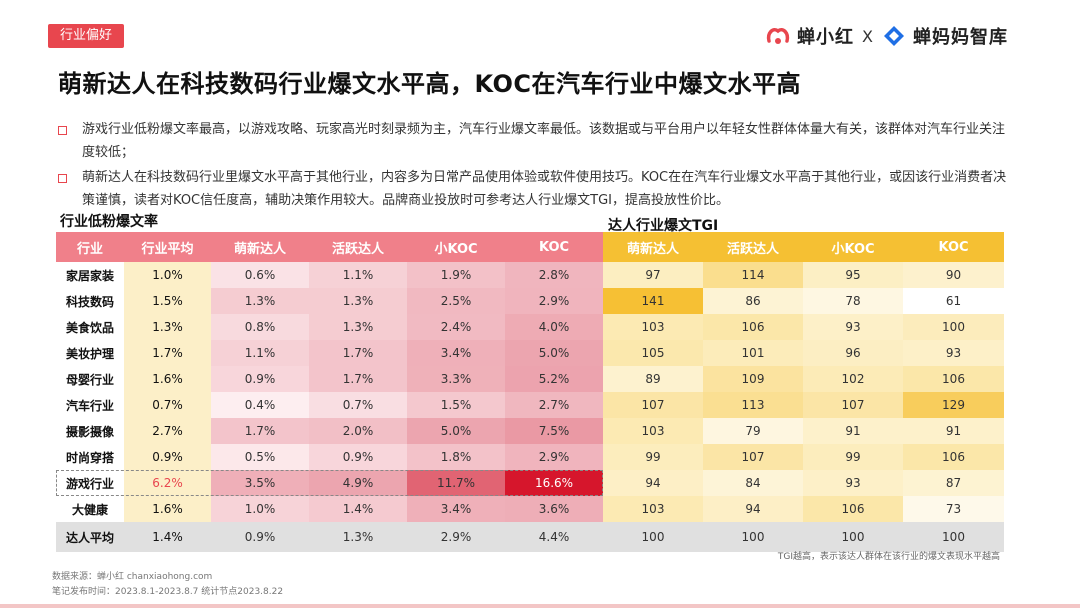  What do you see at coordinates (167, 247) in the screenshot?
I see `avg-header-label: 行业平均` at bounding box center [167, 247].